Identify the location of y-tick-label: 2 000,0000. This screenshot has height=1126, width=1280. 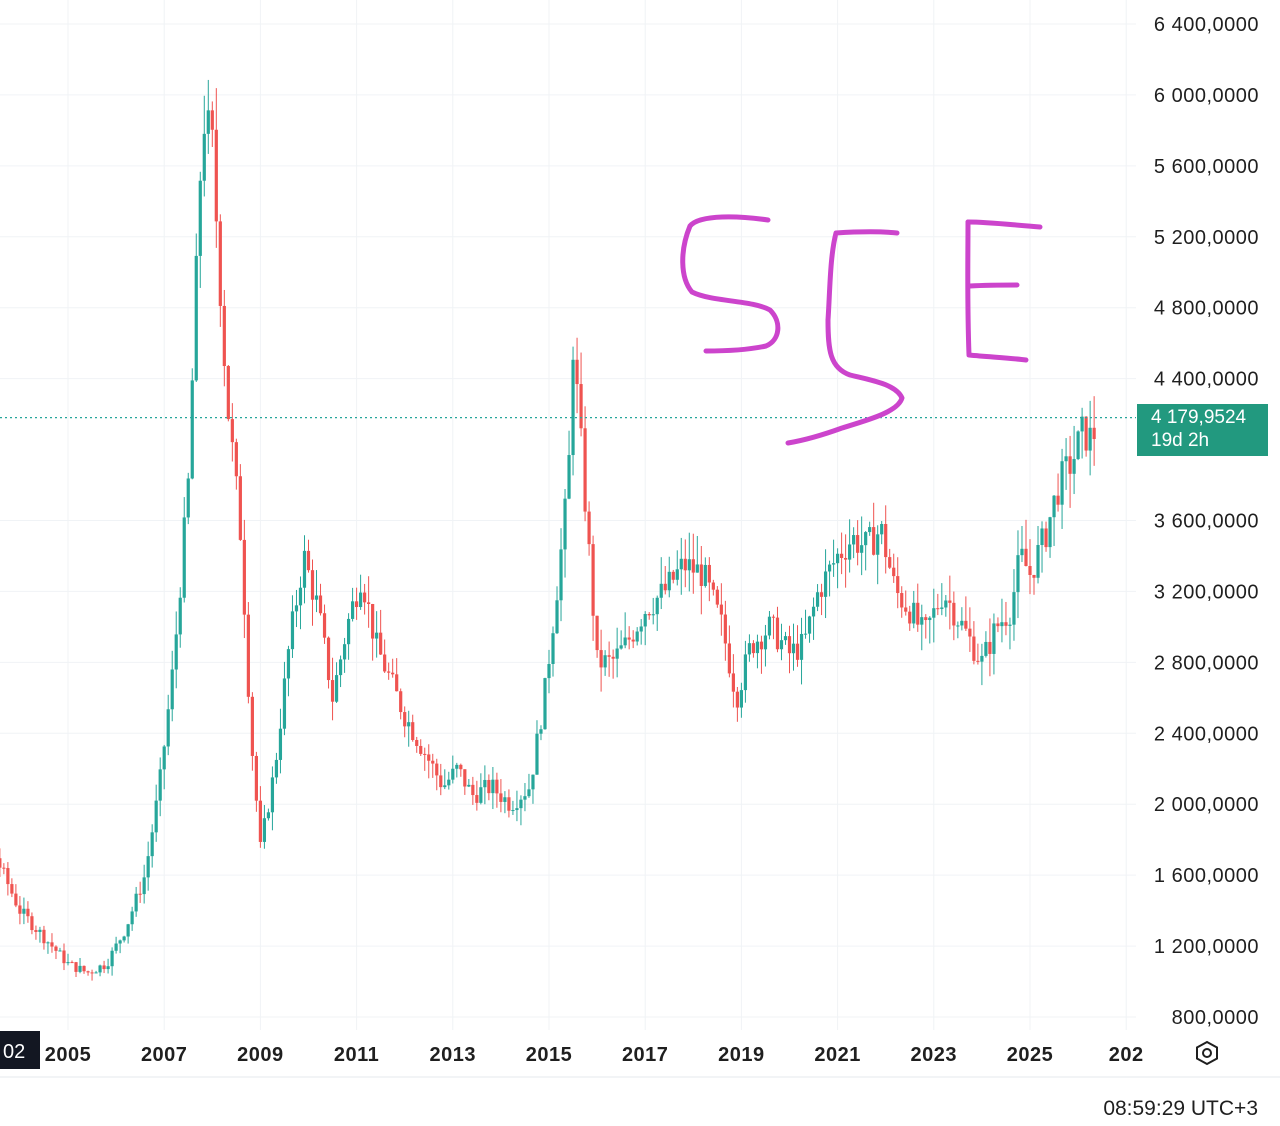
(1206, 805).